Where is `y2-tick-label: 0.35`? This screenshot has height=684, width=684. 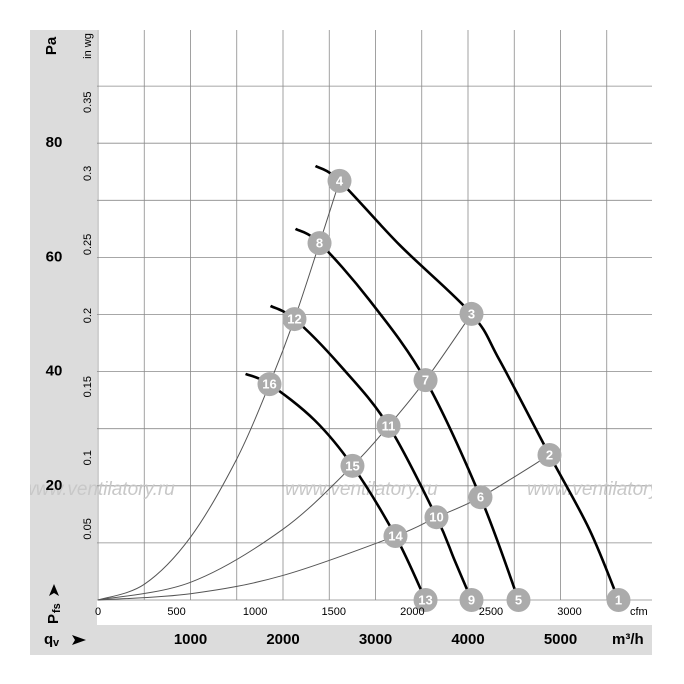 y2-tick-label: 0.35 is located at coordinates (88, 102).